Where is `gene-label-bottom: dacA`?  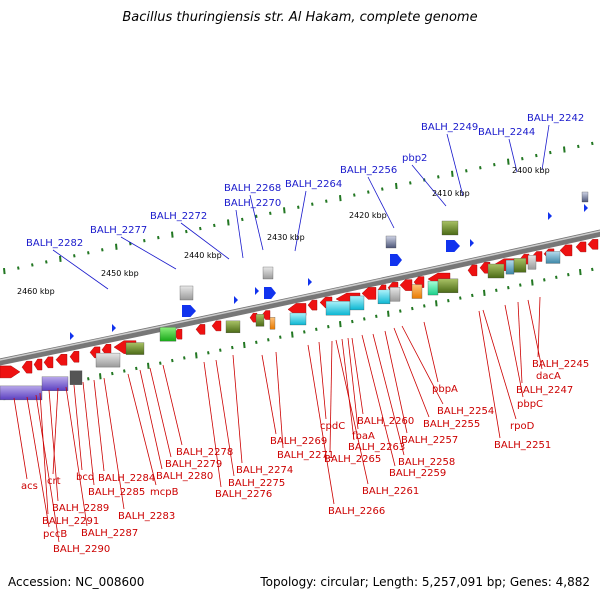 gene-label-bottom: dacA is located at coordinates (548, 376).